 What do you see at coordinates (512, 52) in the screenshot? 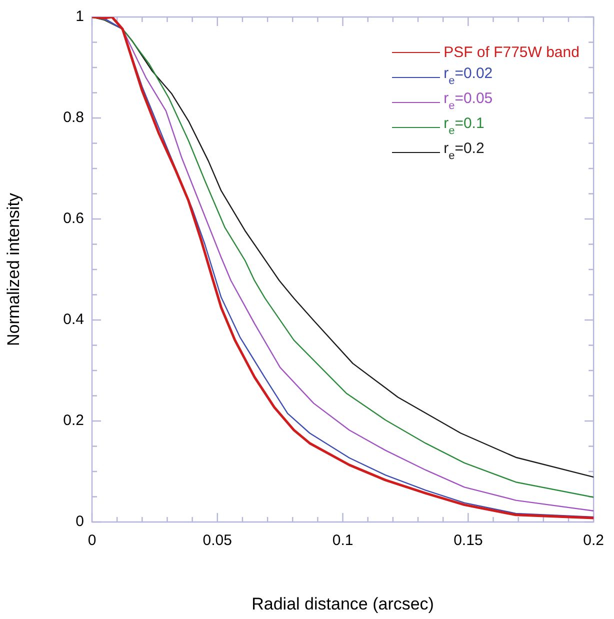
I see `legend-label: PSF of F775W band` at bounding box center [512, 52].